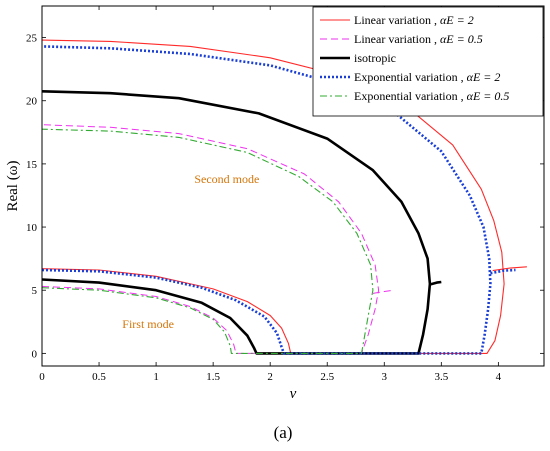  I want to click on x-tick-label: 2.5, so click(327, 377).